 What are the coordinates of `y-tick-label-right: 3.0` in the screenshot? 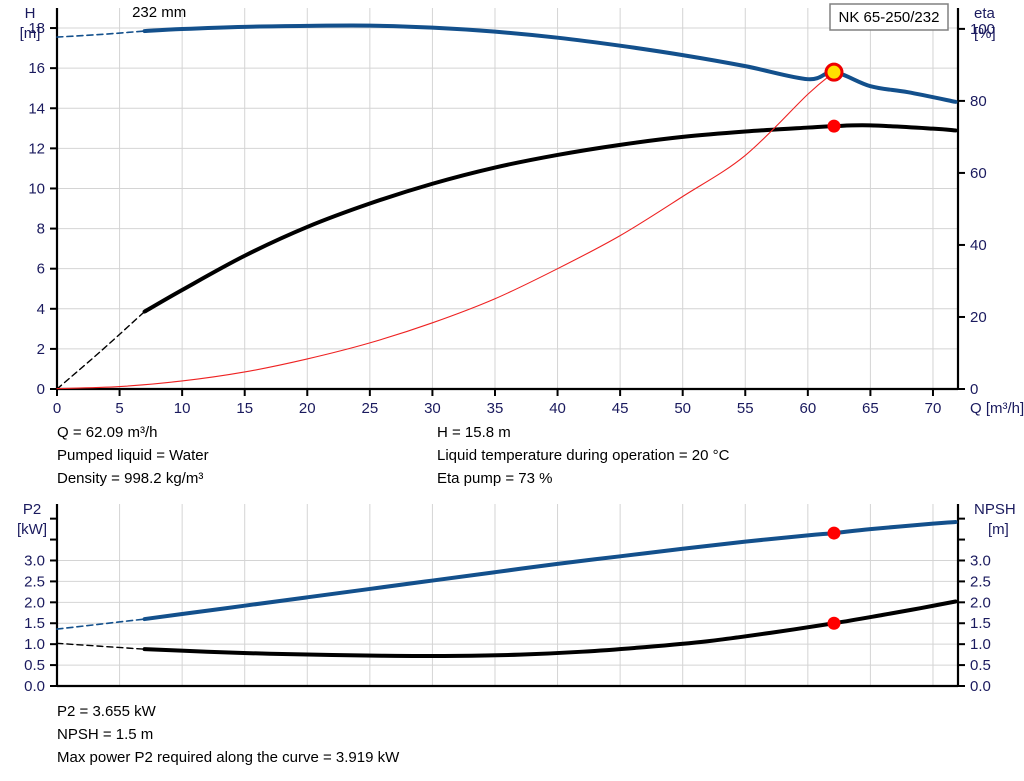 It's located at (980, 560).